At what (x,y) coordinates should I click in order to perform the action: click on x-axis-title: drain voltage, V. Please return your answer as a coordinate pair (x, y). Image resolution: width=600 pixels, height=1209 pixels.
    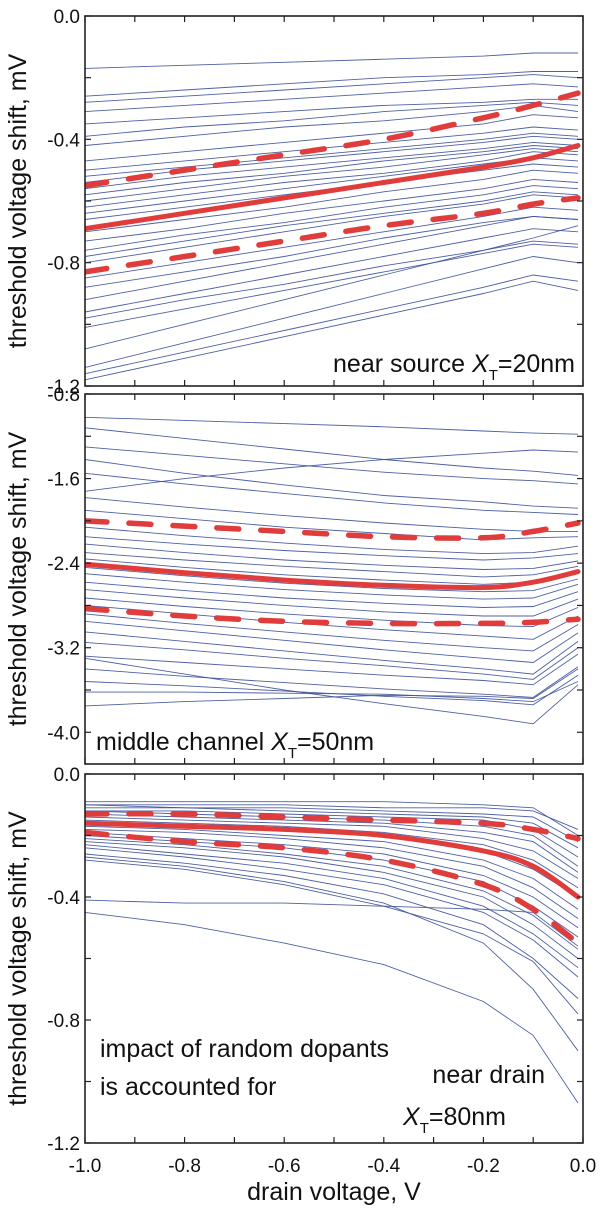
    Looking at the image, I should click on (334, 1192).